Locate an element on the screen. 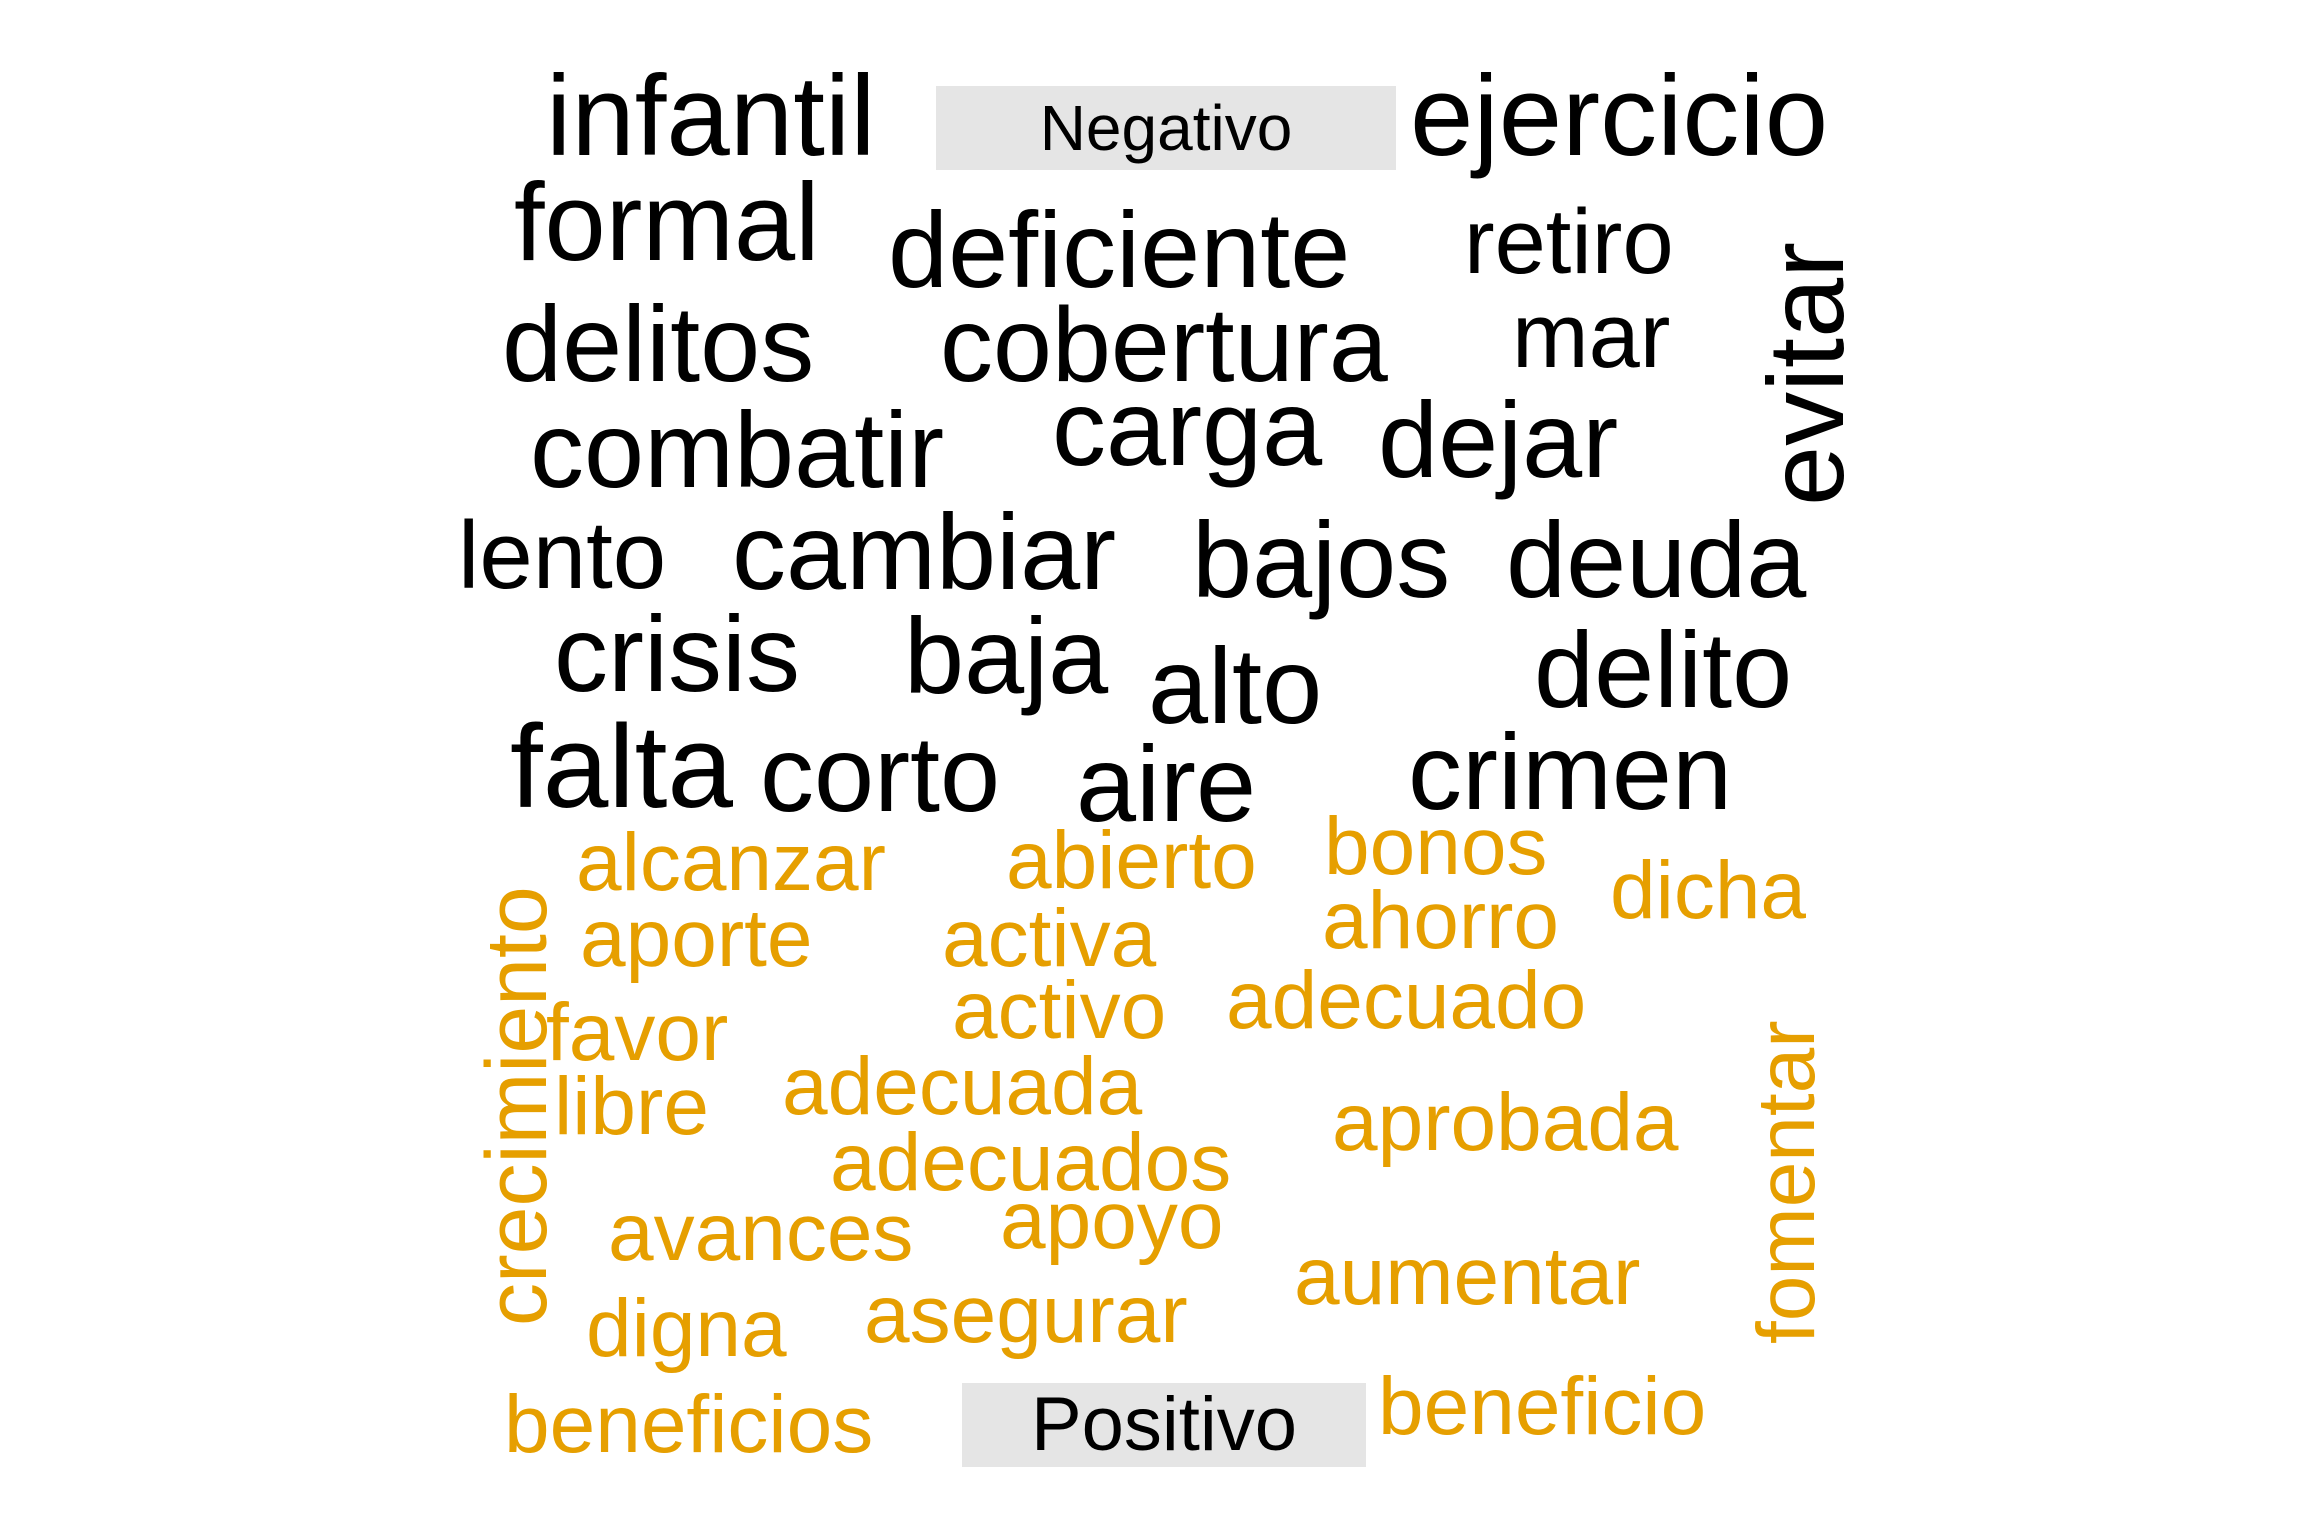 This screenshot has height=1536, width=2304. word-adecuada: adecuada is located at coordinates (962, 1086).